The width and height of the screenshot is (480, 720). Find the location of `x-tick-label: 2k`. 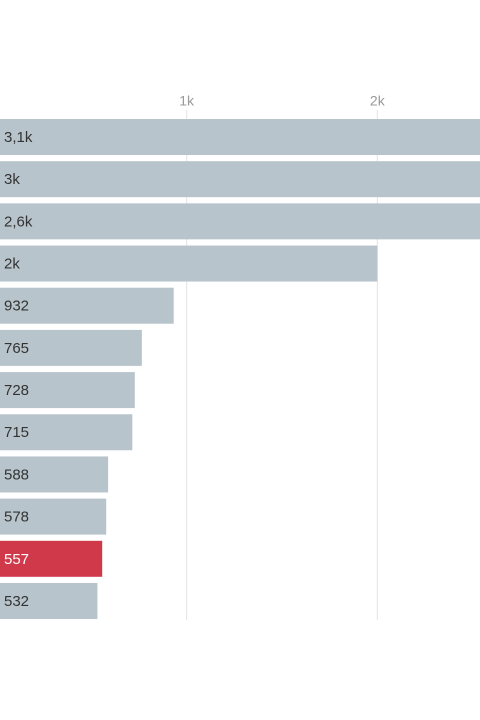

x-tick-label: 2k is located at coordinates (378, 101).